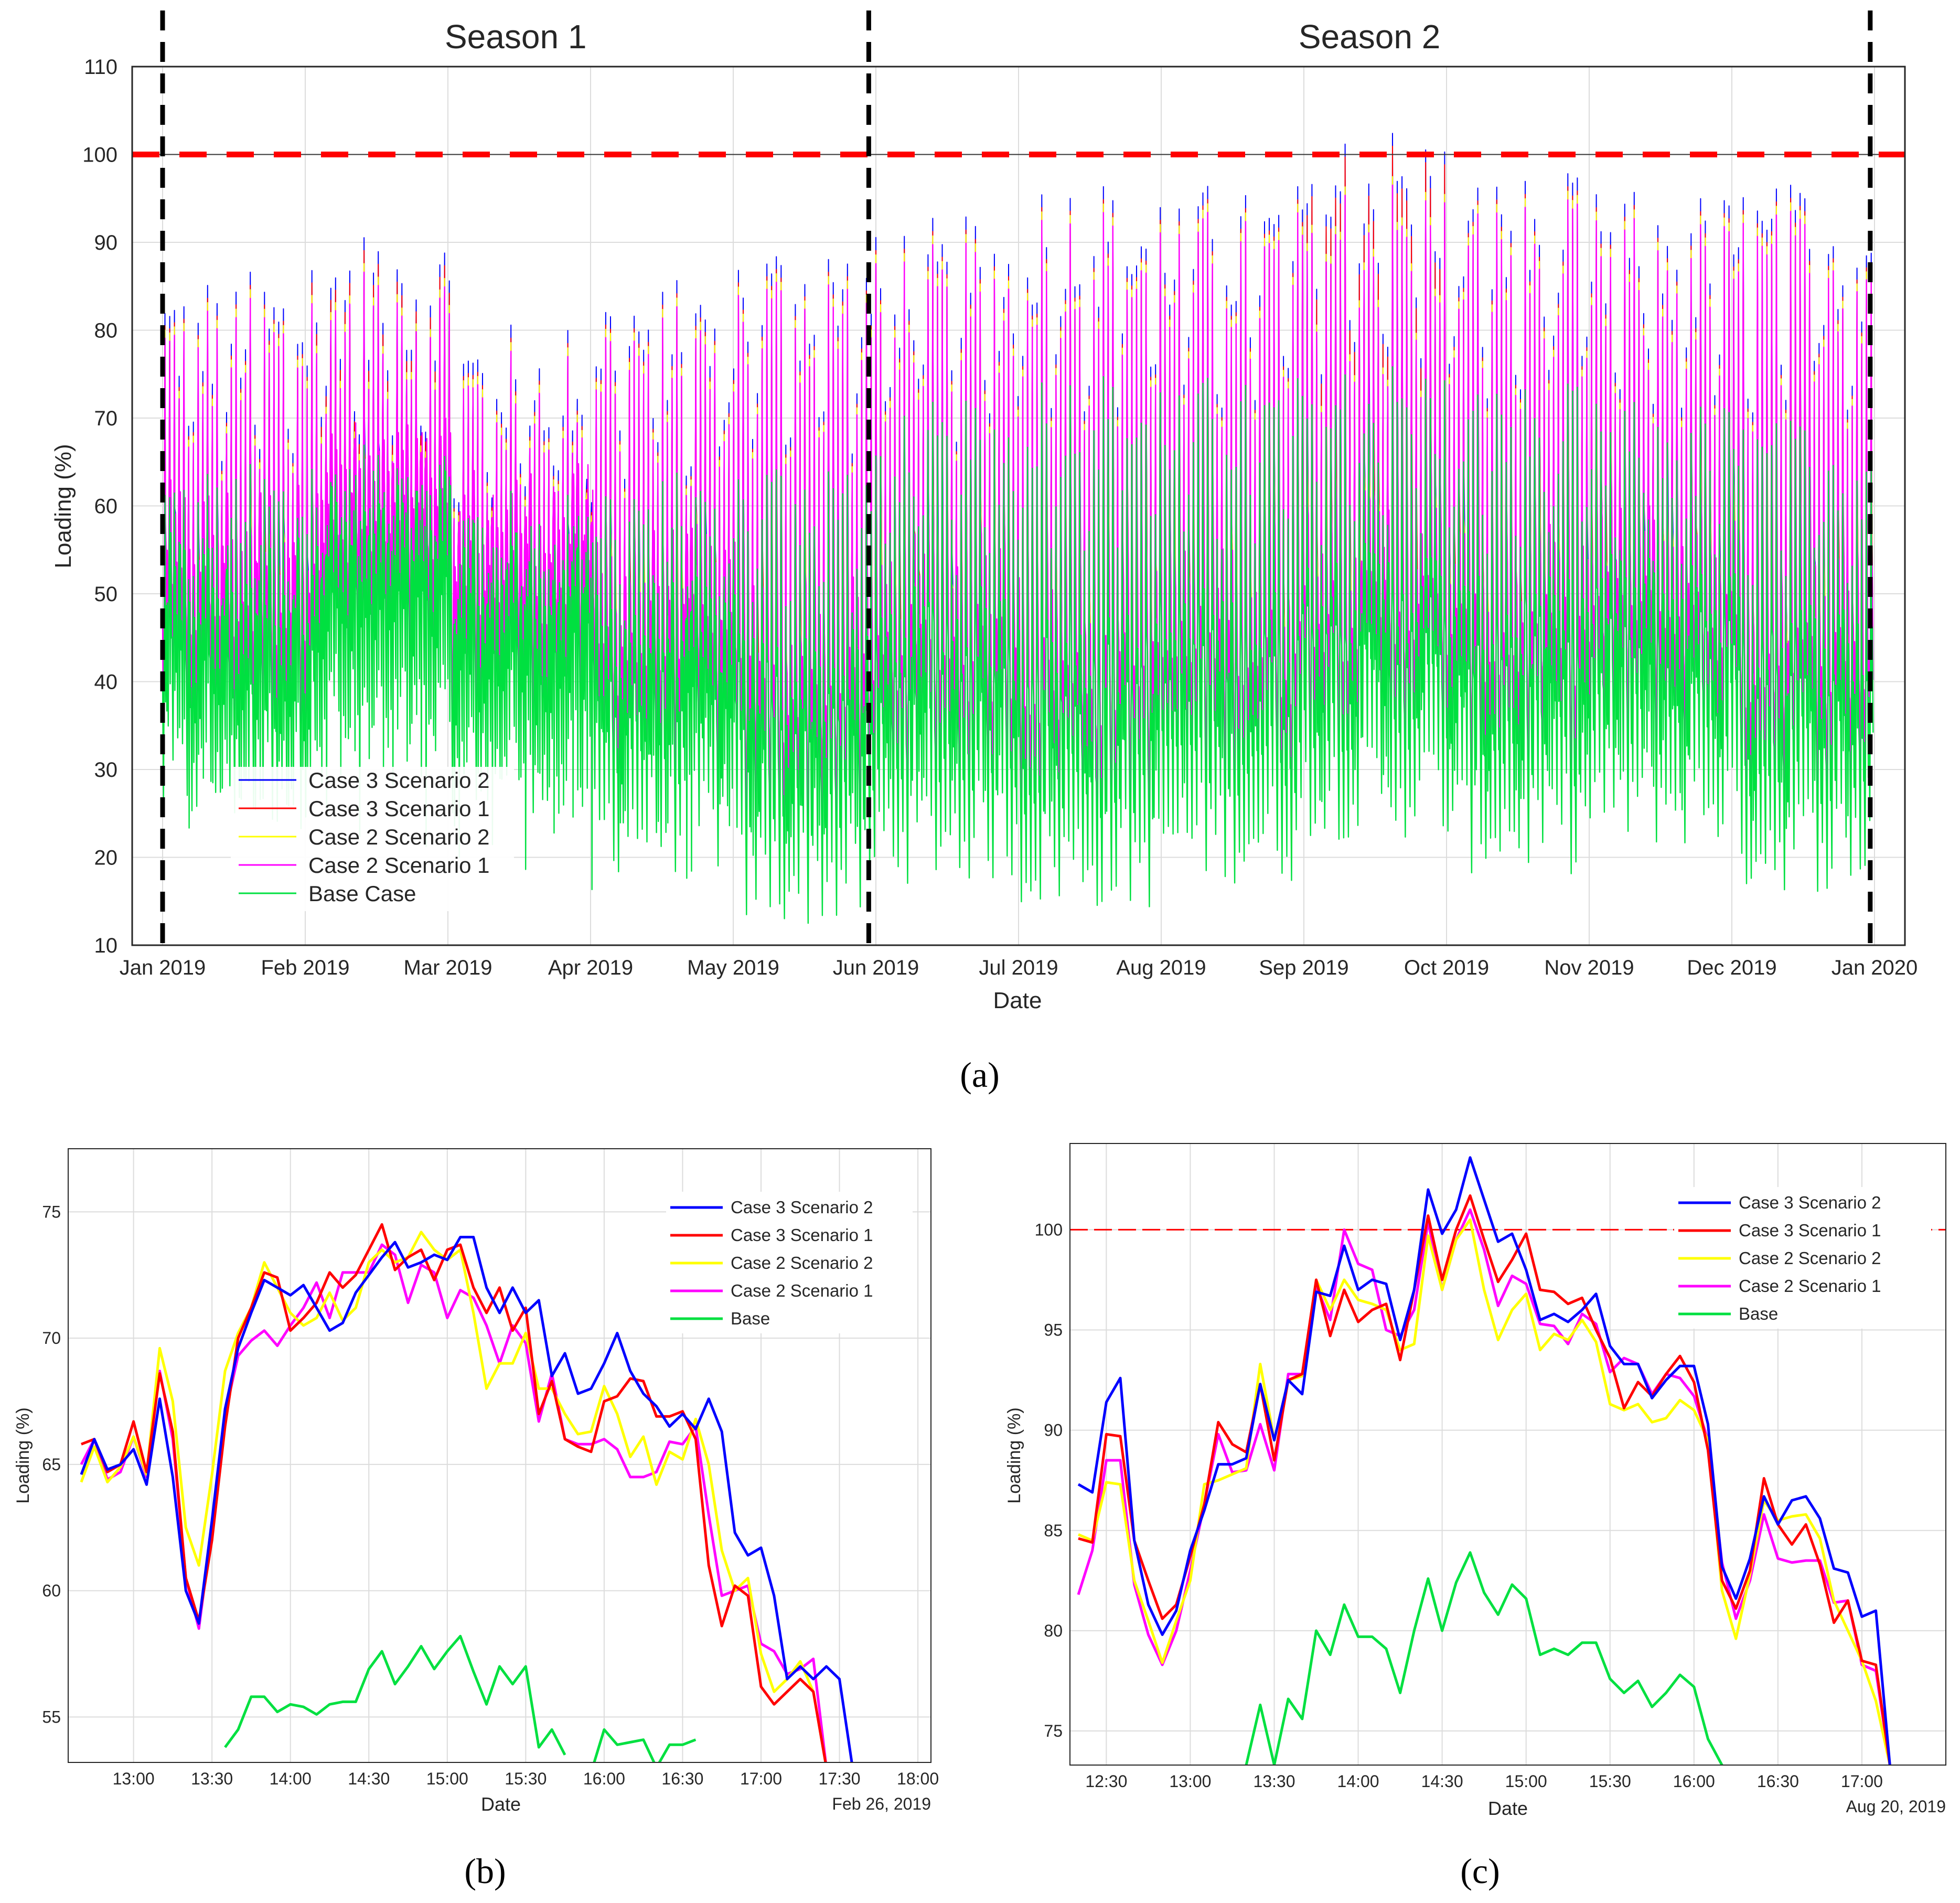 The height and width of the screenshot is (1903, 1960). I want to click on panel-c-caption: (c), so click(1480, 1871).